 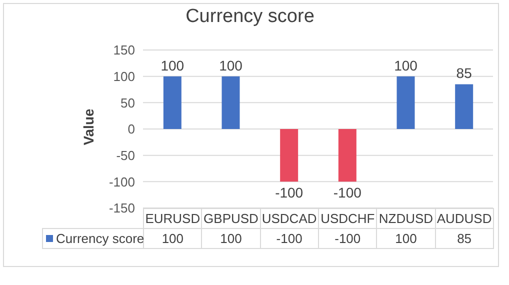 What do you see at coordinates (131, 129) in the screenshot?
I see `y-tick-label: 0` at bounding box center [131, 129].